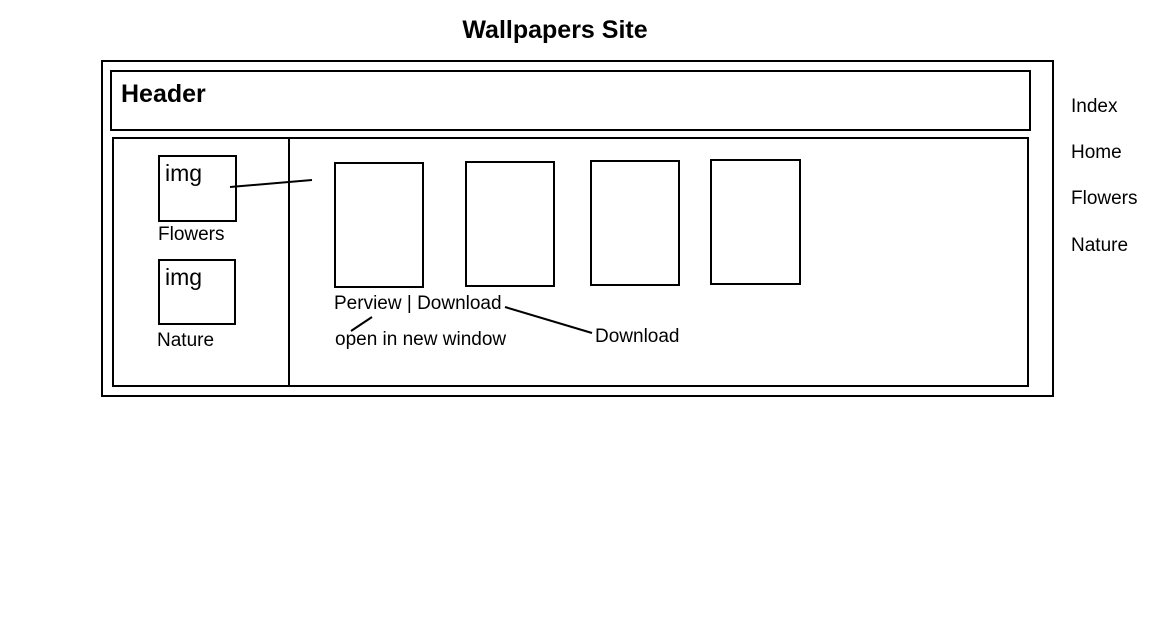  I want to click on sitemap-item-home: Home, so click(1096, 152).